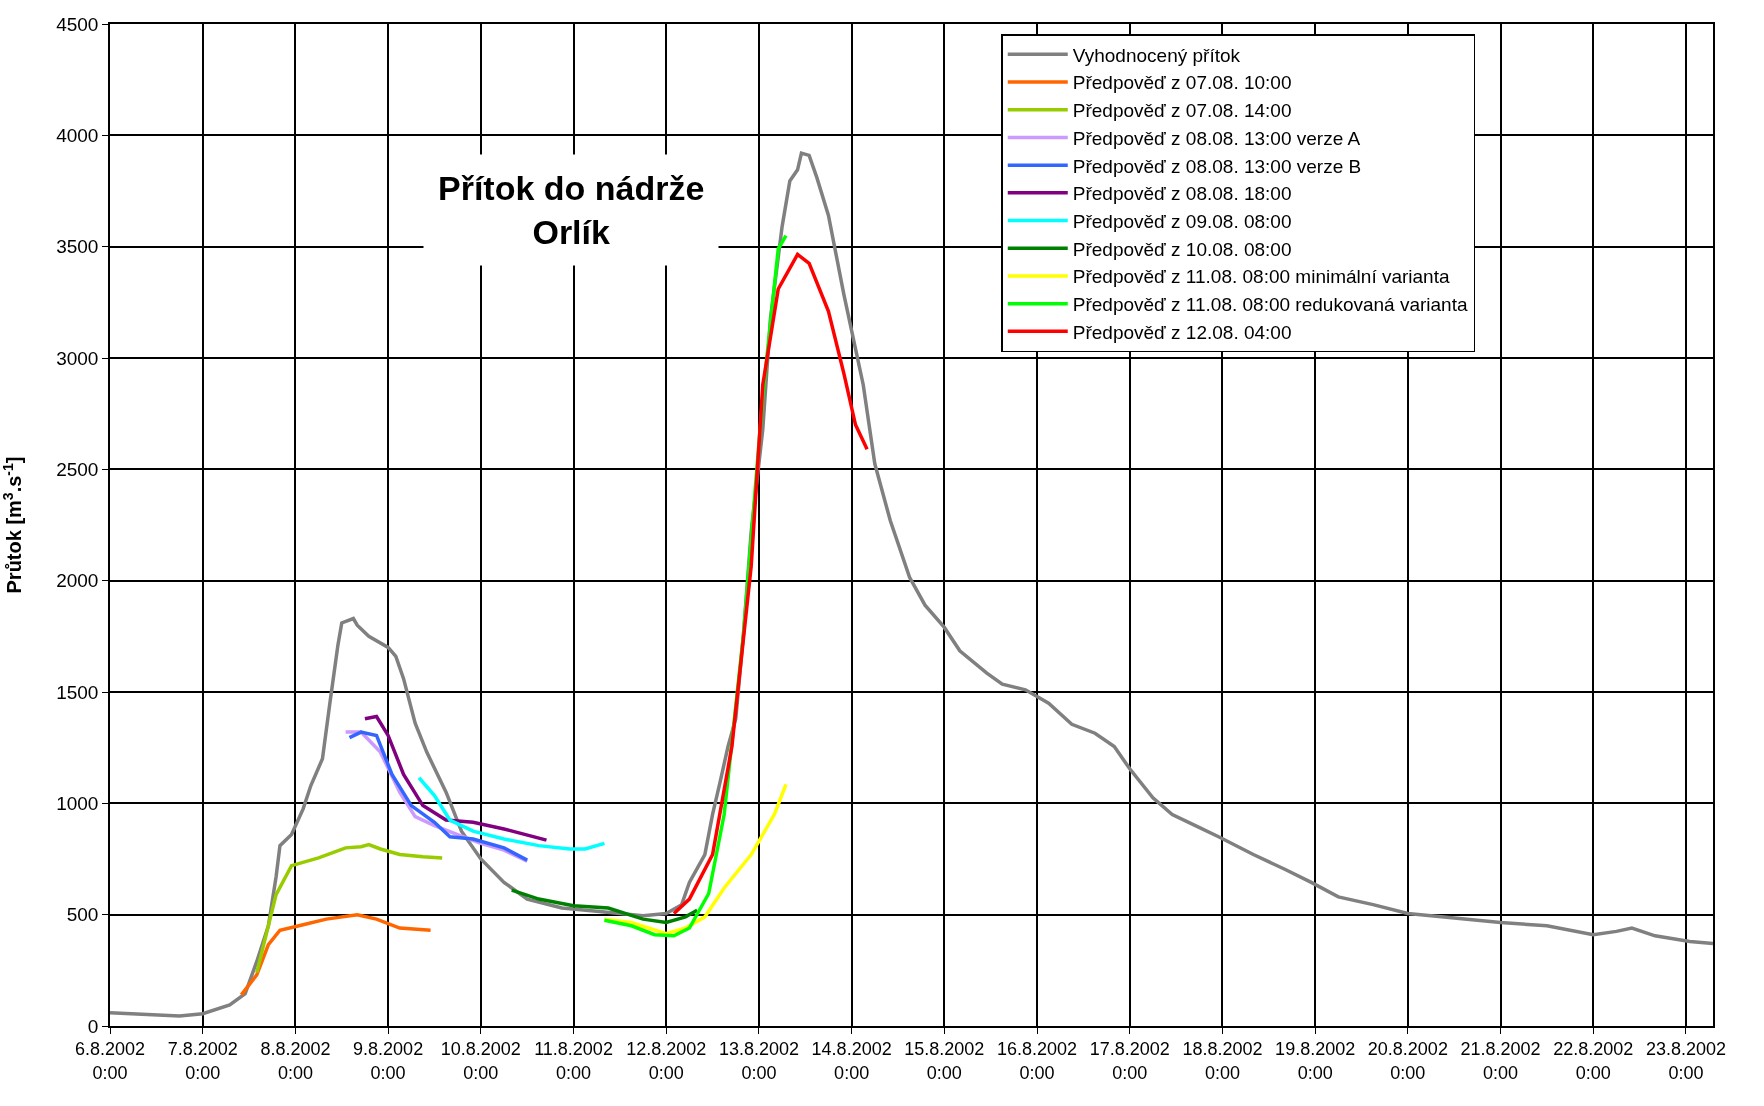  What do you see at coordinates (77, 247) in the screenshot?
I see `y-tick-label: 3500` at bounding box center [77, 247].